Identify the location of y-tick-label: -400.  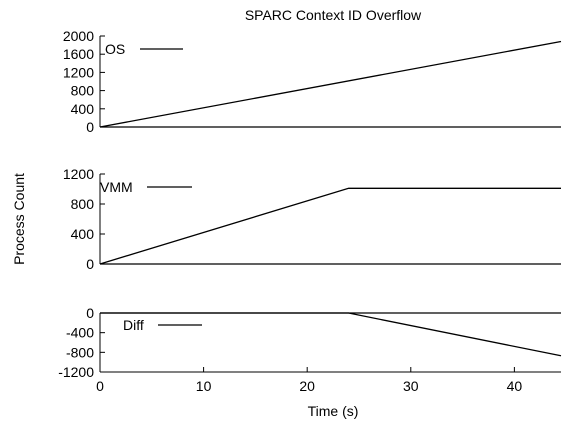
(80, 333).